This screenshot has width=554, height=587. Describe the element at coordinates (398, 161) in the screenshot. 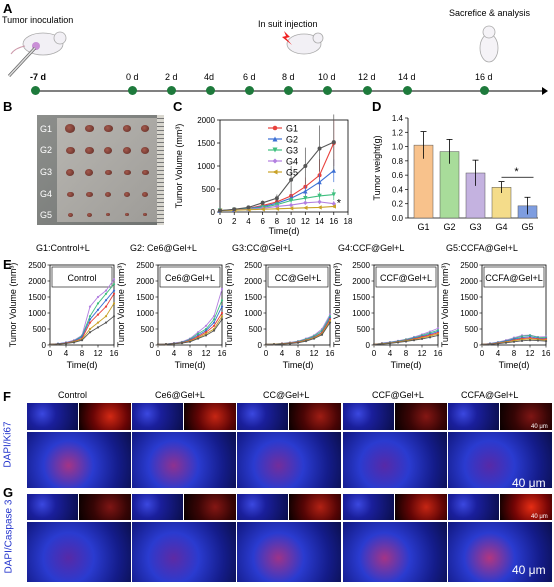

I see `y-tick-label: 0.8` at that location.